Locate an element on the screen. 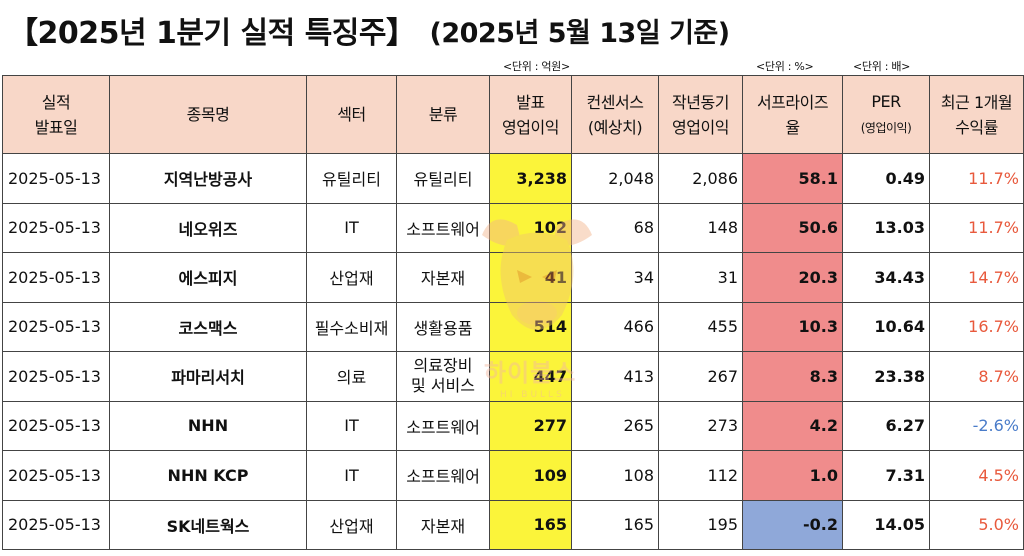 This screenshot has height=556, width=1024. cell-op-income: 165 is located at coordinates (530, 524).